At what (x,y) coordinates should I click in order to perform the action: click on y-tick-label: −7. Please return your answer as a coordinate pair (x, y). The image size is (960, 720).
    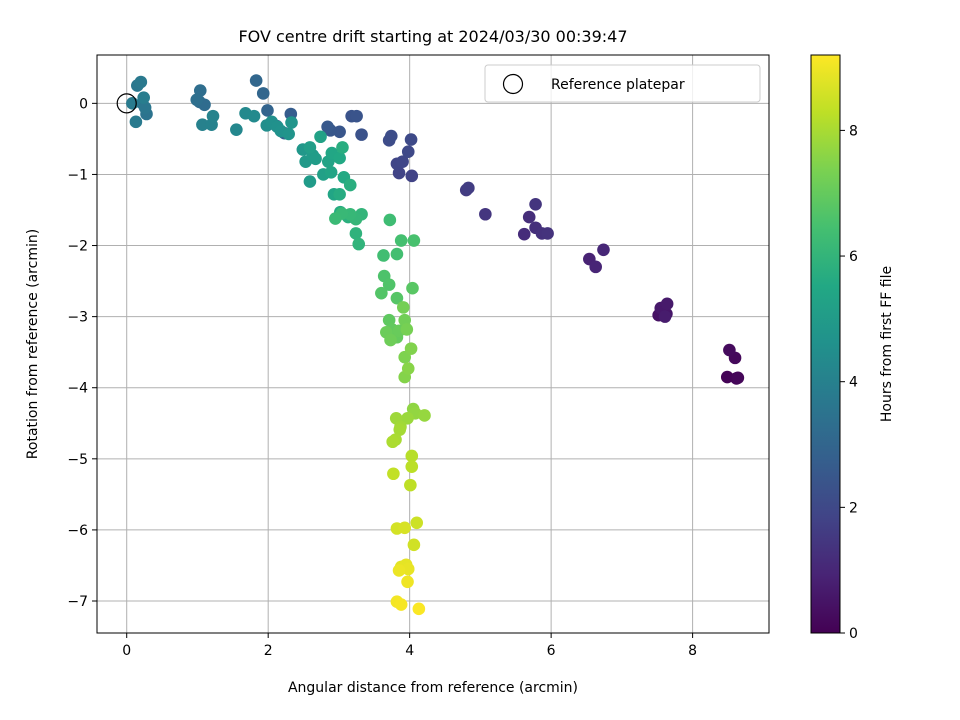
    Looking at the image, I should click on (77, 602).